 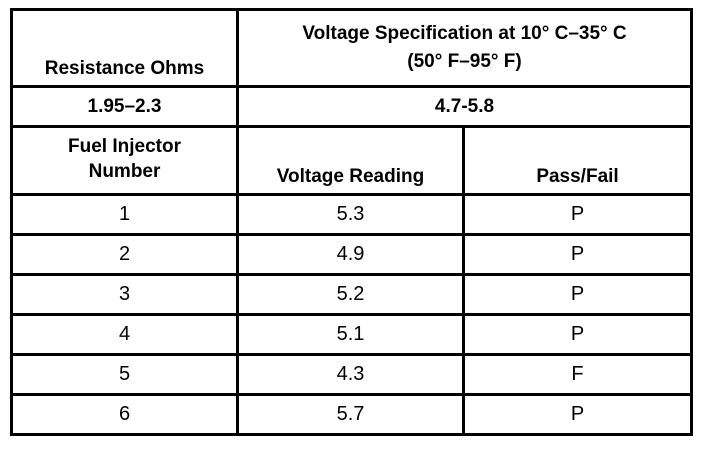 I want to click on data-cell: 3, so click(x=124, y=294).